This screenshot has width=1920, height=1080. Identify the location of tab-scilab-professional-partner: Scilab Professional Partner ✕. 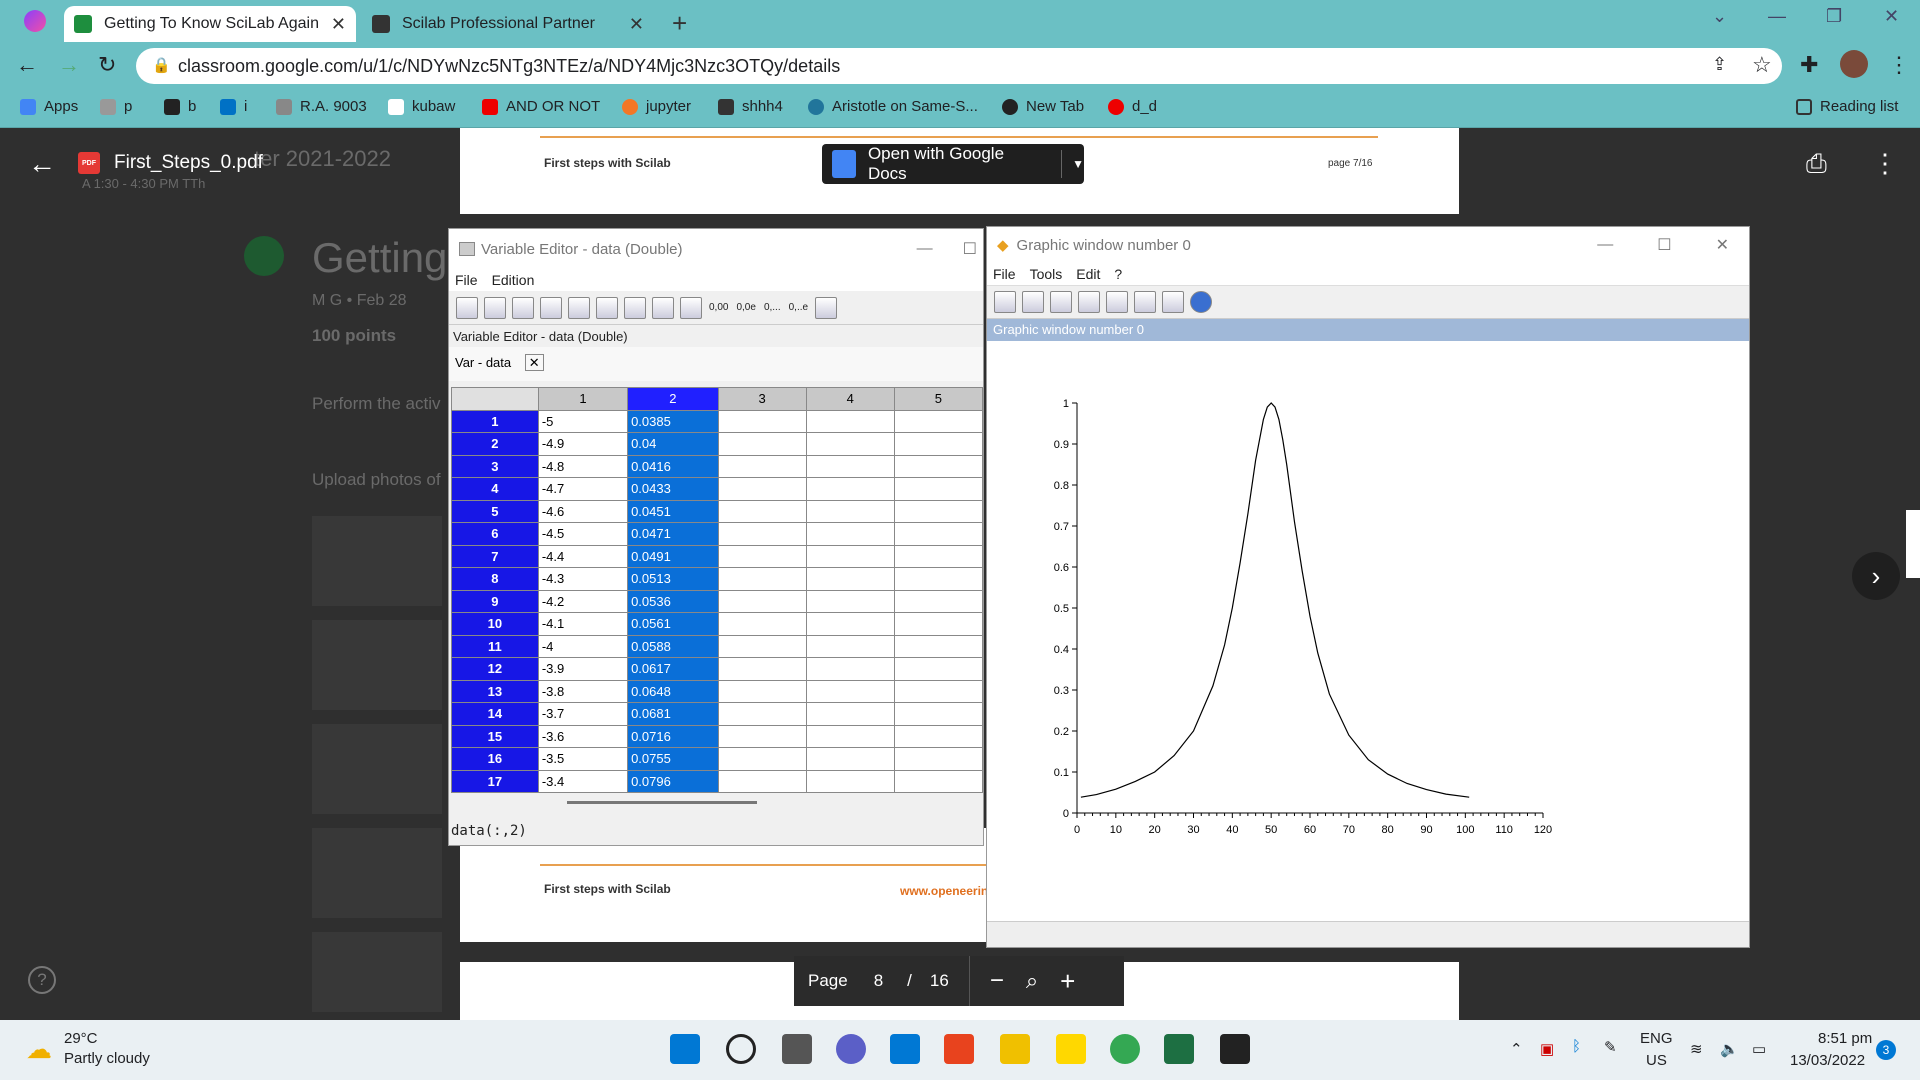
(508, 24).